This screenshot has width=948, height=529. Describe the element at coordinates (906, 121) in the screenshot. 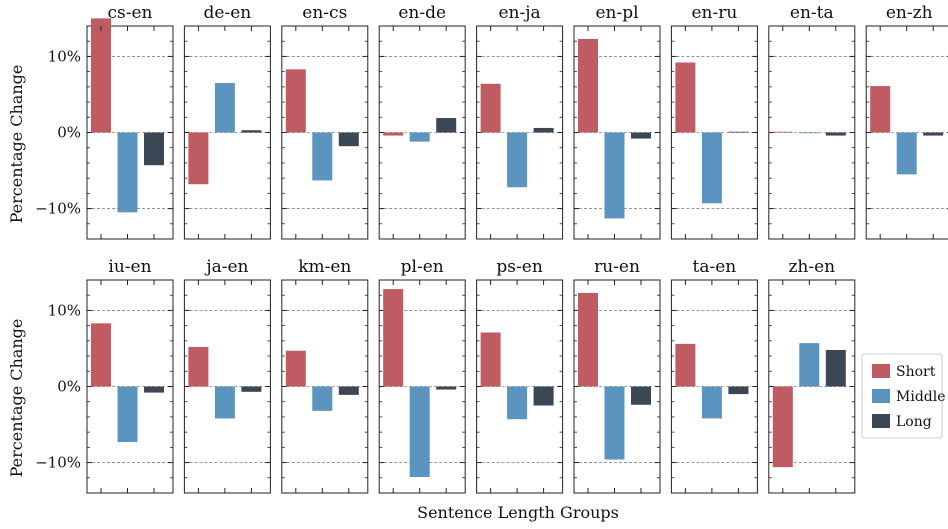

I see `panel-en-zh: en-zh` at that location.